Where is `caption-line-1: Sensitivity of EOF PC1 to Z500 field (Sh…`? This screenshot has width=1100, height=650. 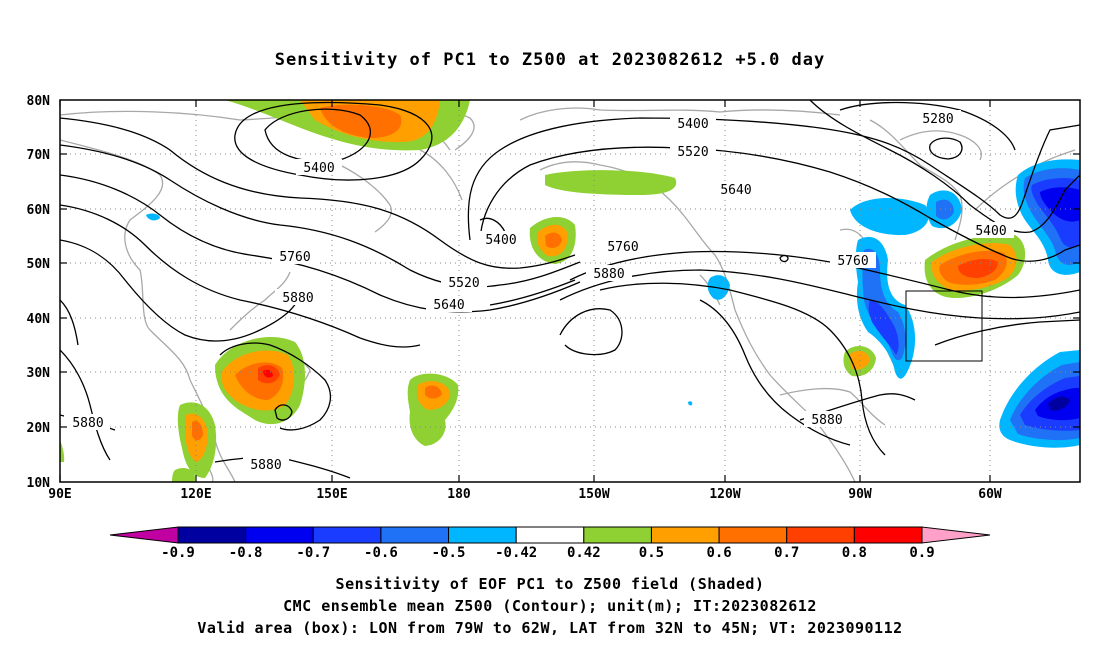
caption-line-1: Sensitivity of EOF PC1 to Z500 field (Sh… is located at coordinates (550, 584).